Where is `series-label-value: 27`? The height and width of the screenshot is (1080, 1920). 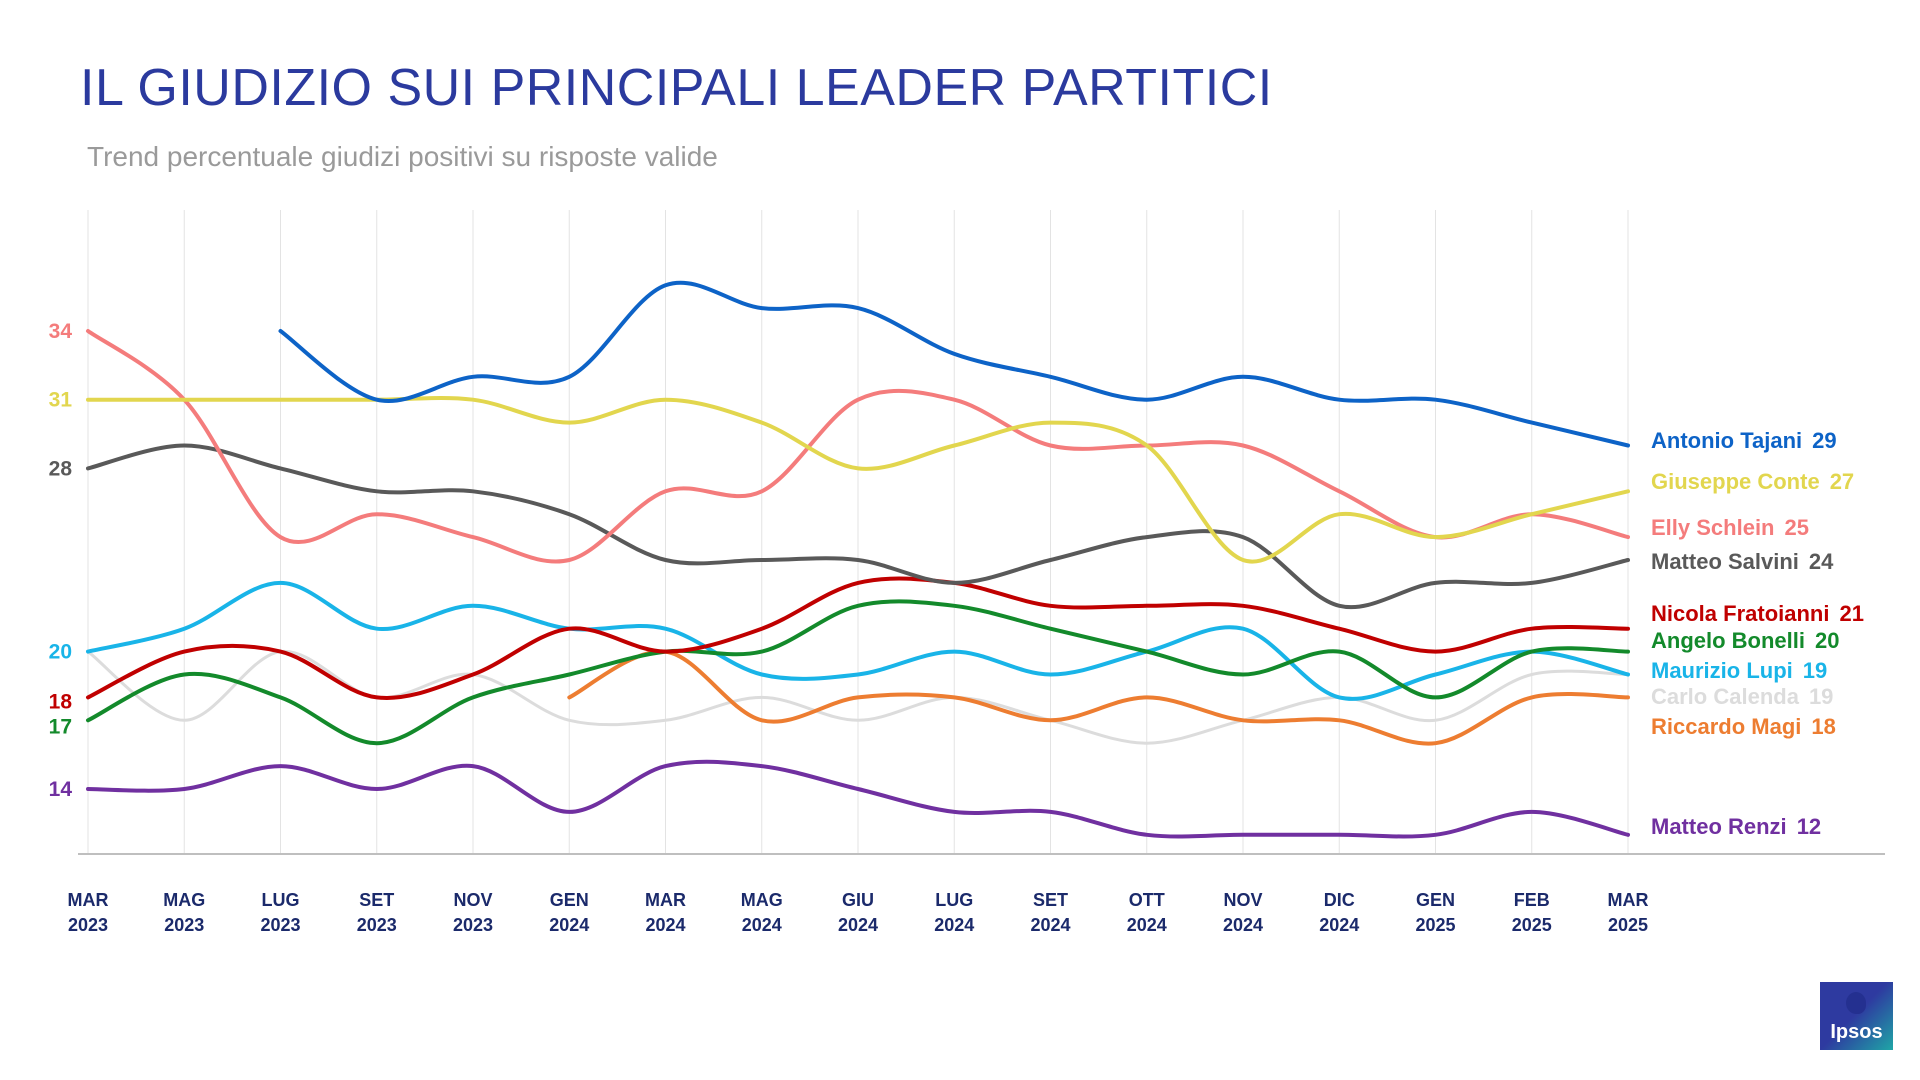
series-label-value: 27 is located at coordinates (1842, 481).